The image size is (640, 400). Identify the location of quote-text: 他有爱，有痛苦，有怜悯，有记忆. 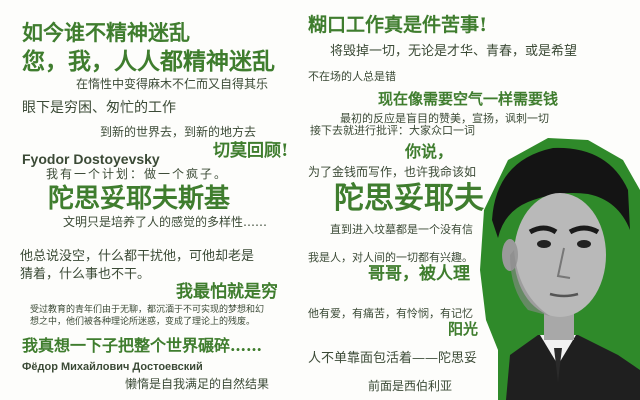
(390, 313).